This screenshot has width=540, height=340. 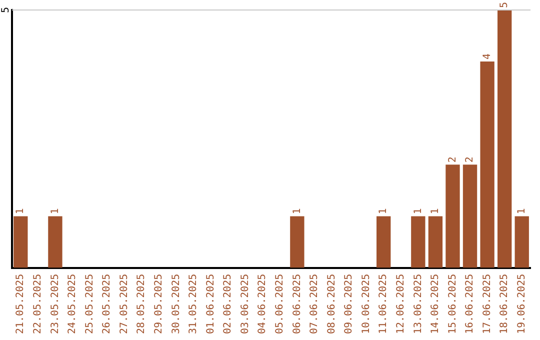 I want to click on x-tick-label: 05.06.2025, so click(x=280, y=304).